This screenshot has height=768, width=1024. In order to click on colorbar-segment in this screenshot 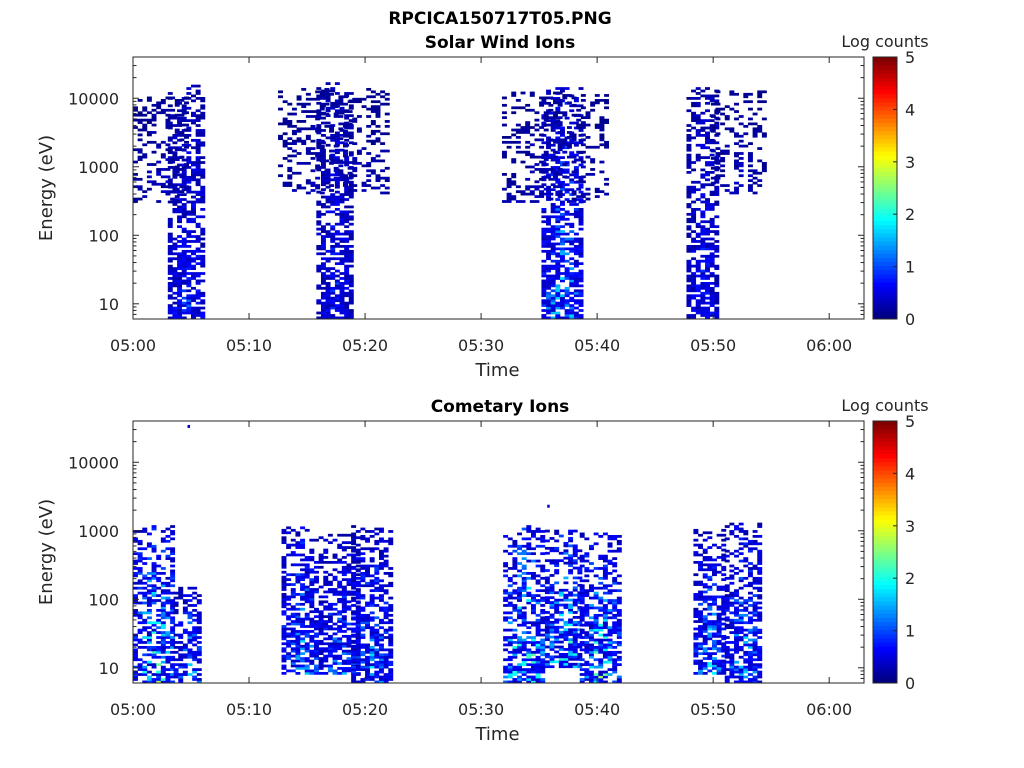, I will do `click(885, 210)`.